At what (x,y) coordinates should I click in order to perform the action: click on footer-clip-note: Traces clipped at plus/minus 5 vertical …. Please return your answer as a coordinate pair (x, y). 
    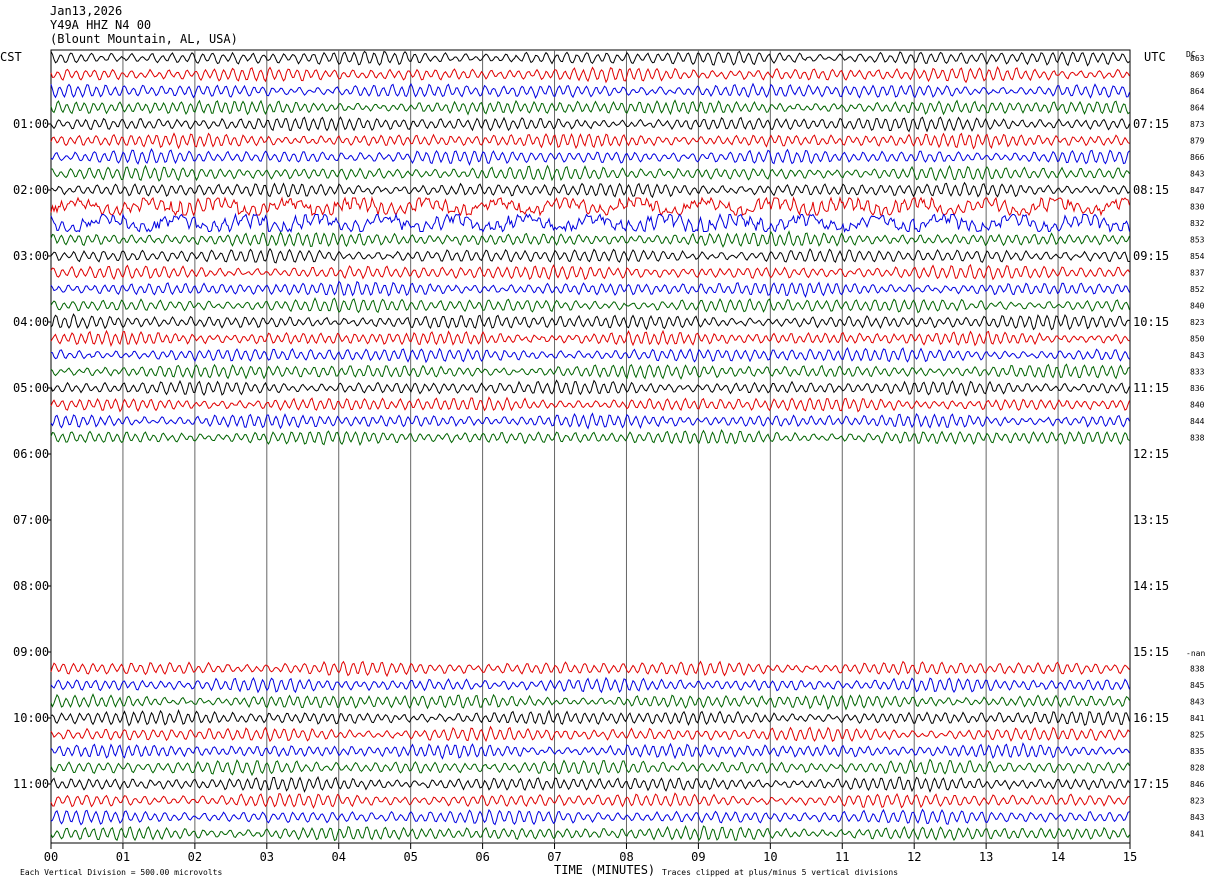
    Looking at the image, I should click on (780, 872).